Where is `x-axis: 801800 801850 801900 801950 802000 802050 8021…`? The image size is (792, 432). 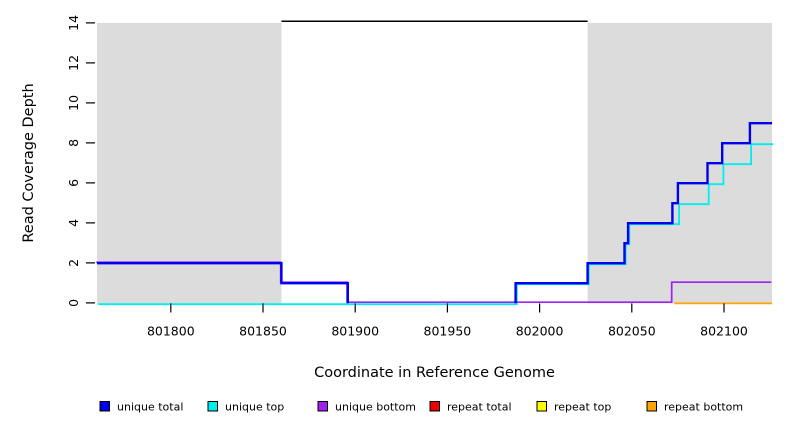 x-axis: 801800 801850 801900 801950 802000 802050 8021… is located at coordinates (447, 321).